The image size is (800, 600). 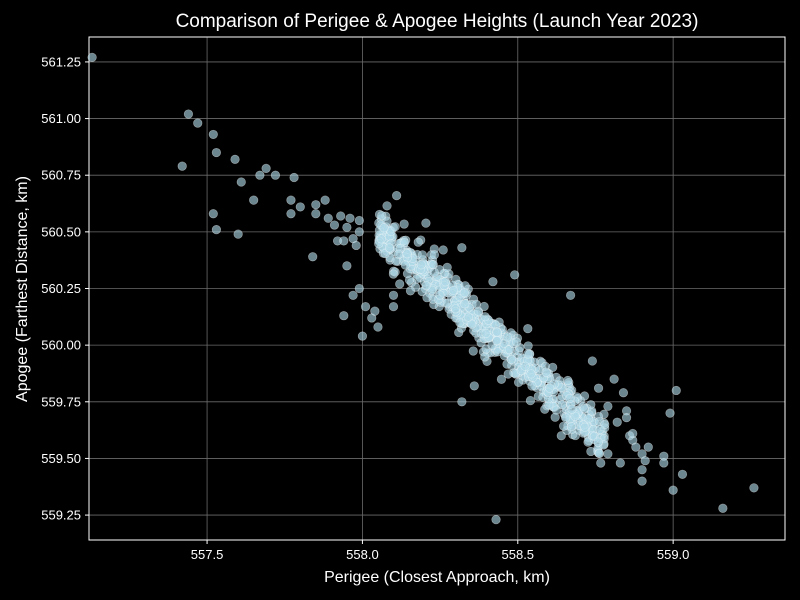 I want to click on x-tick-label: 558.0, so click(x=362, y=554).